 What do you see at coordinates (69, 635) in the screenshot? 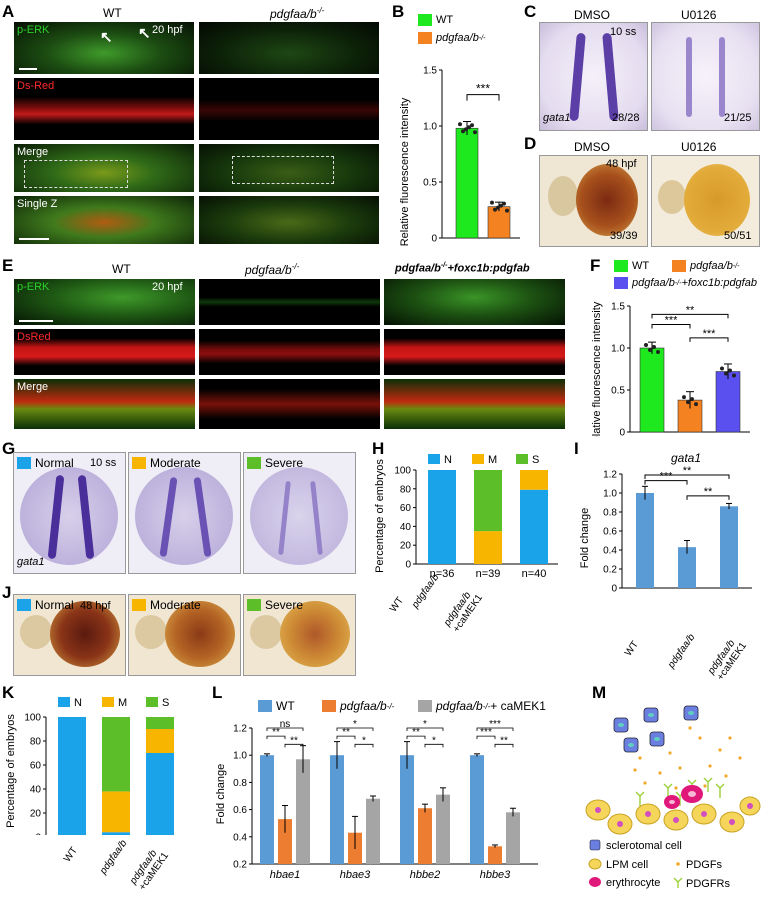
I see `j-normal-embryo-image` at bounding box center [69, 635].